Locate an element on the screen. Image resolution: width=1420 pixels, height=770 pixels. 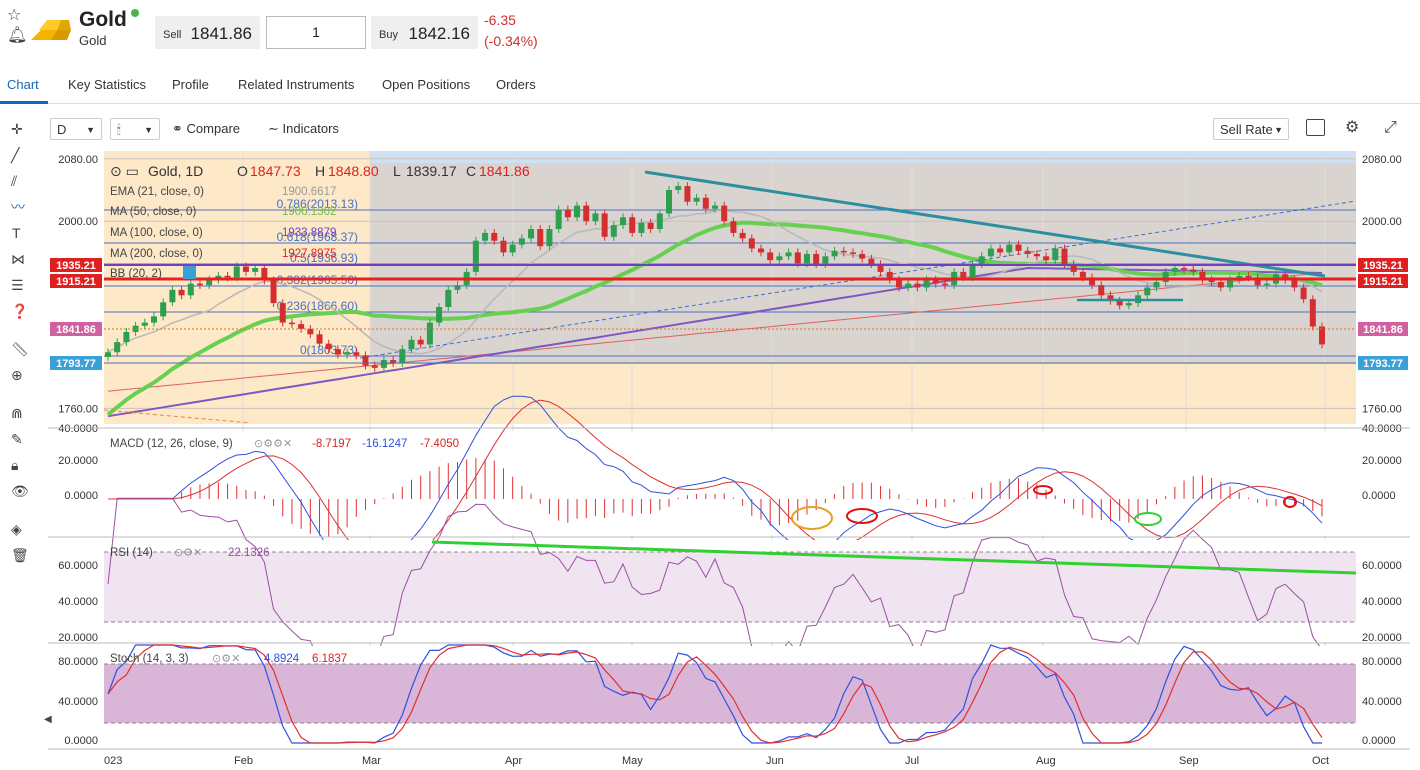
fullscreen-icon: ⤢ is located at coordinates (1390, 127).